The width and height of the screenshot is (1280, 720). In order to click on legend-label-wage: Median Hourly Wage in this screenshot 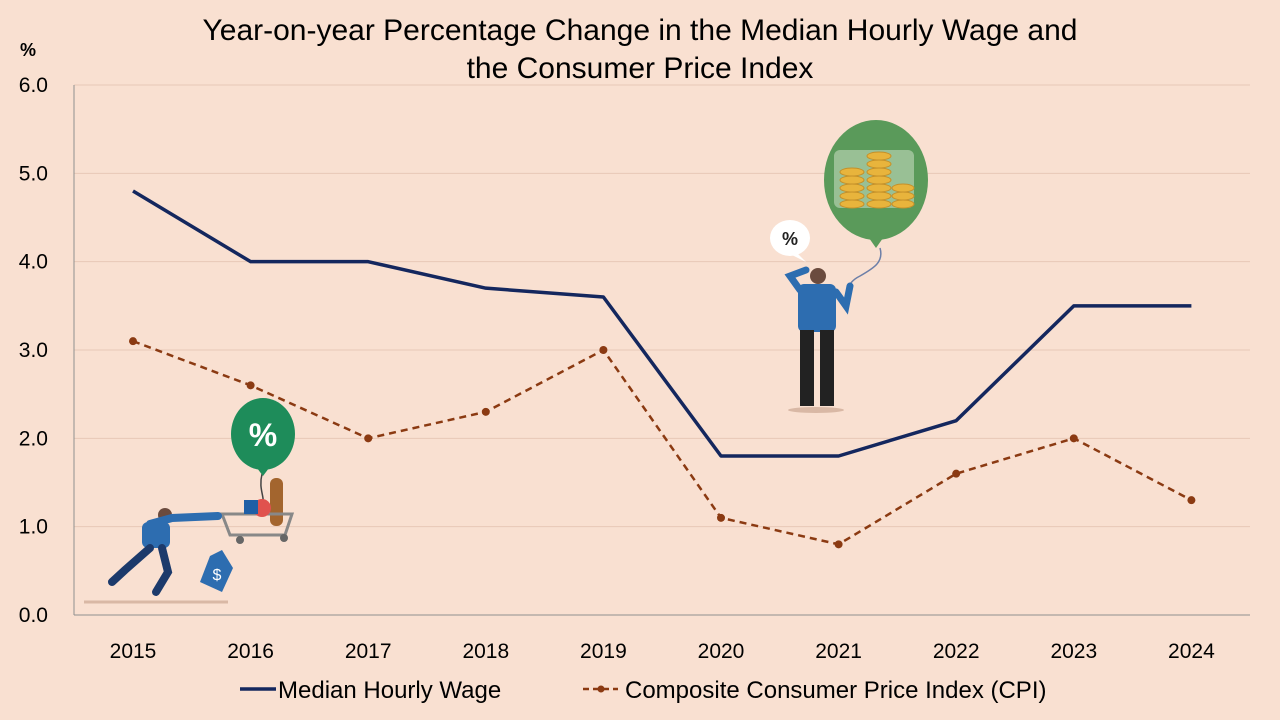, I will do `click(389, 690)`.